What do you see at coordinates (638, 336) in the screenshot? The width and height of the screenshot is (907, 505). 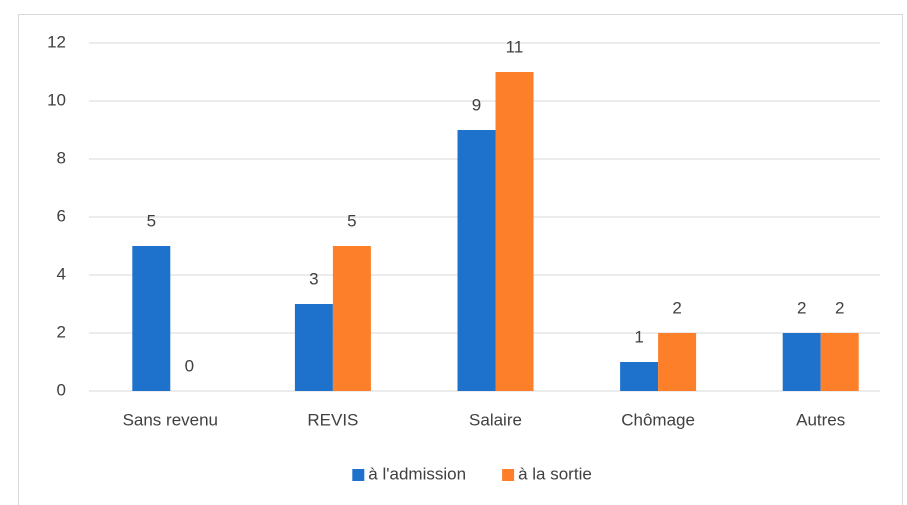 I see `data-label: 1` at bounding box center [638, 336].